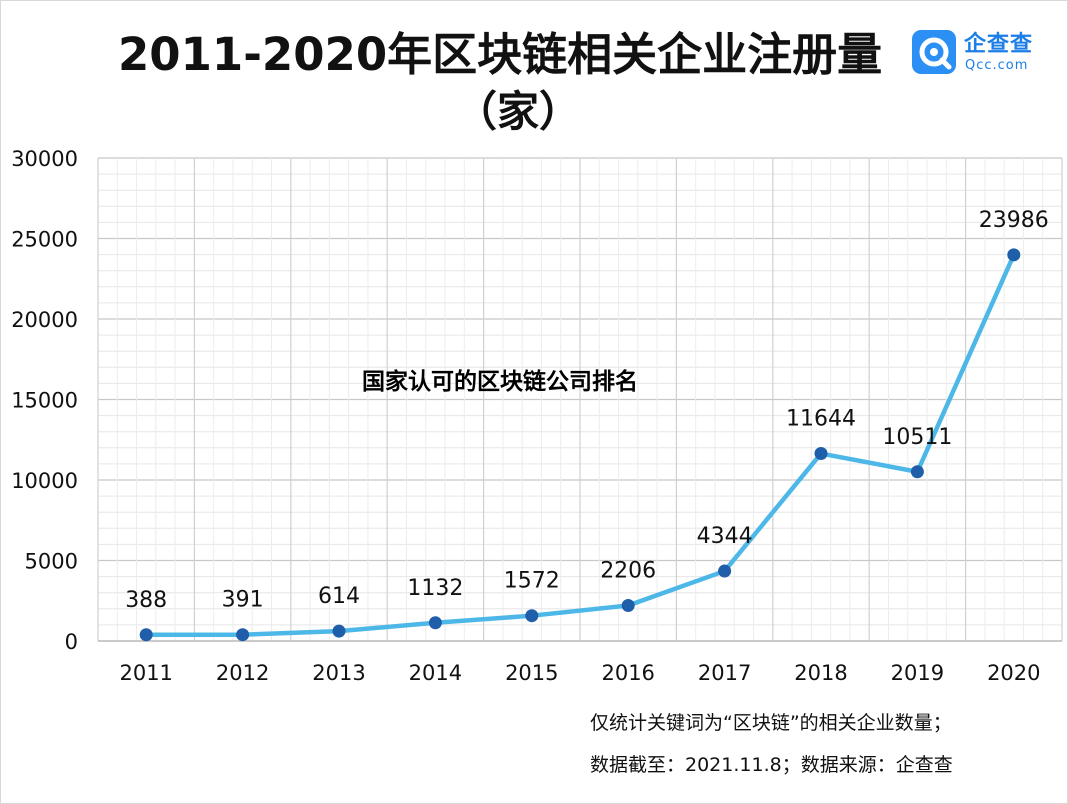 Image resolution: width=1068 pixels, height=804 pixels. I want to click on x-tick-label: 2012, so click(242, 673).